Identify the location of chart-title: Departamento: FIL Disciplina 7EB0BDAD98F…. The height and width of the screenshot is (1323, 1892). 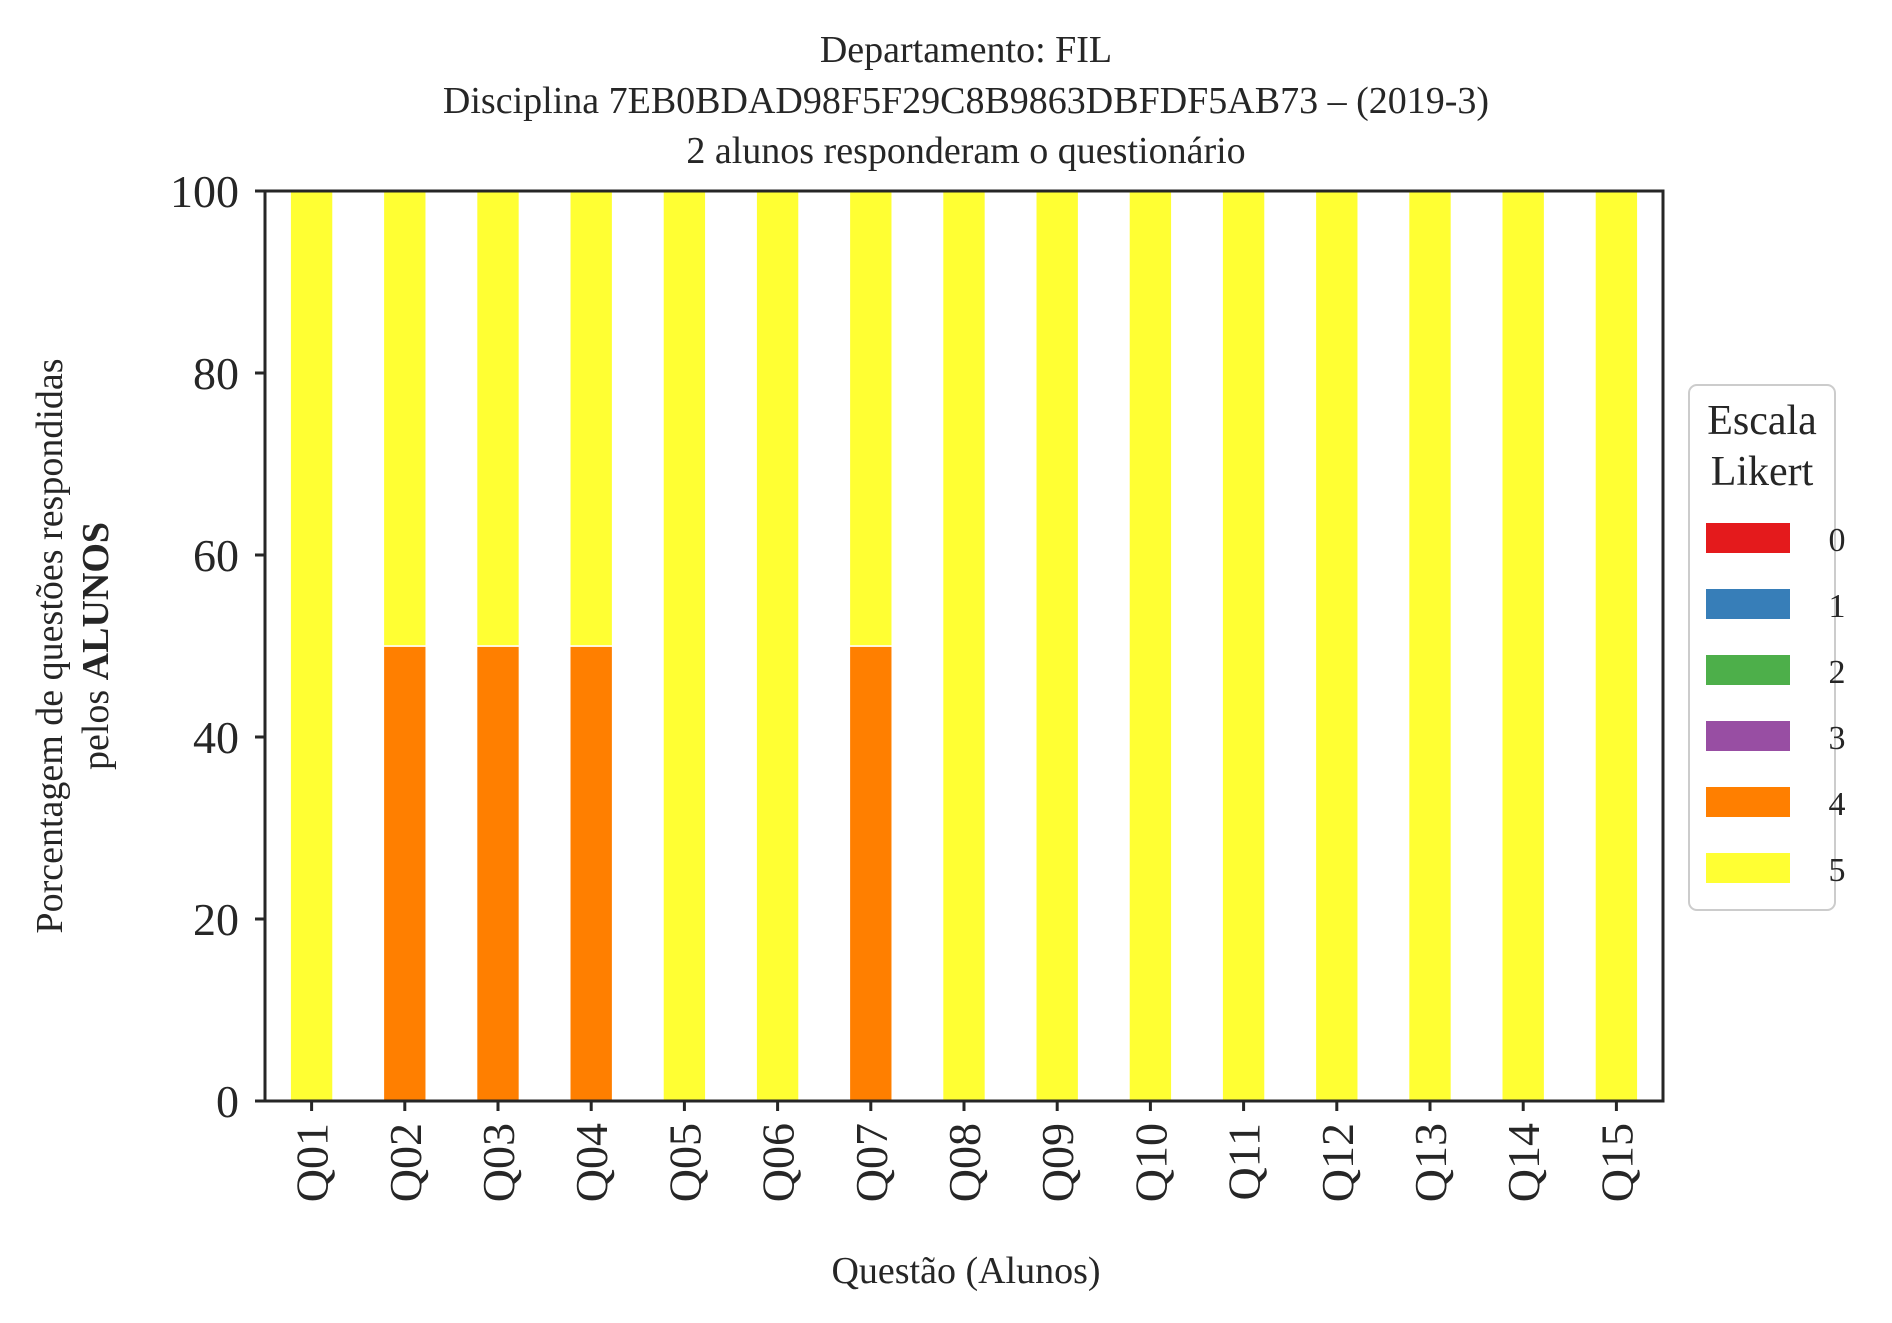
(966, 100).